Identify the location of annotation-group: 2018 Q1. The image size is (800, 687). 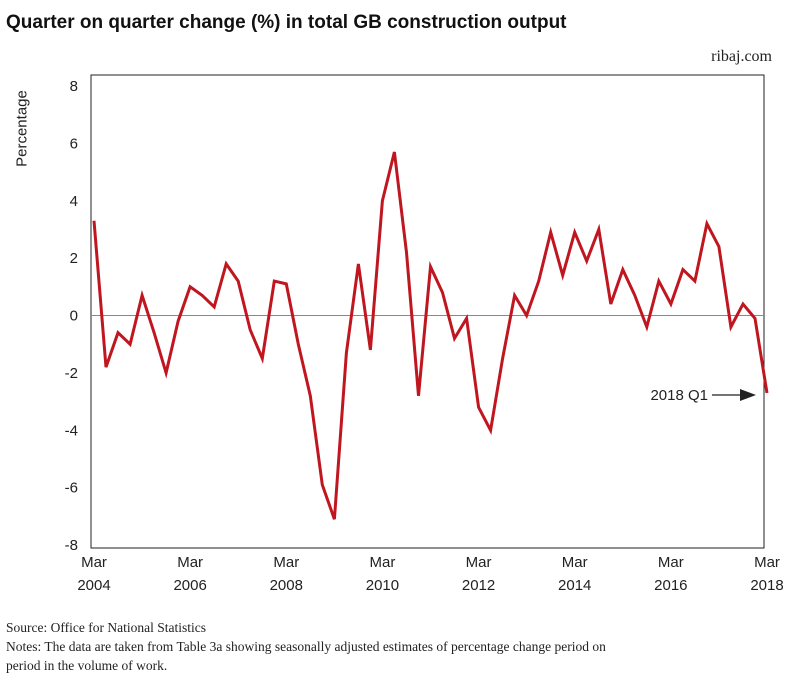
(703, 395).